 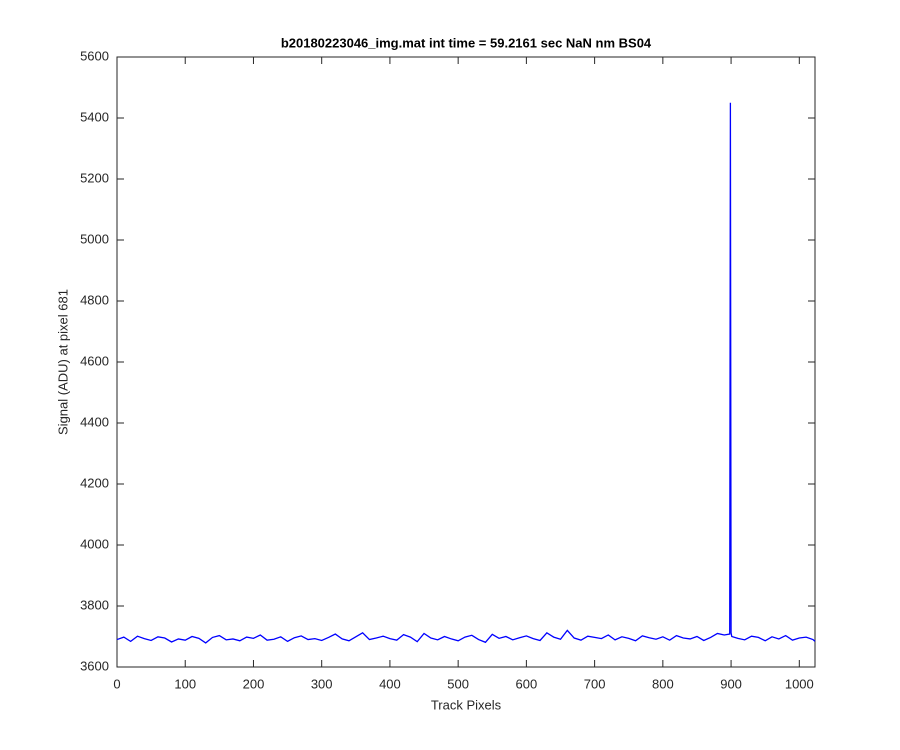 I want to click on y-tick-label: 4000, so click(x=94, y=543).